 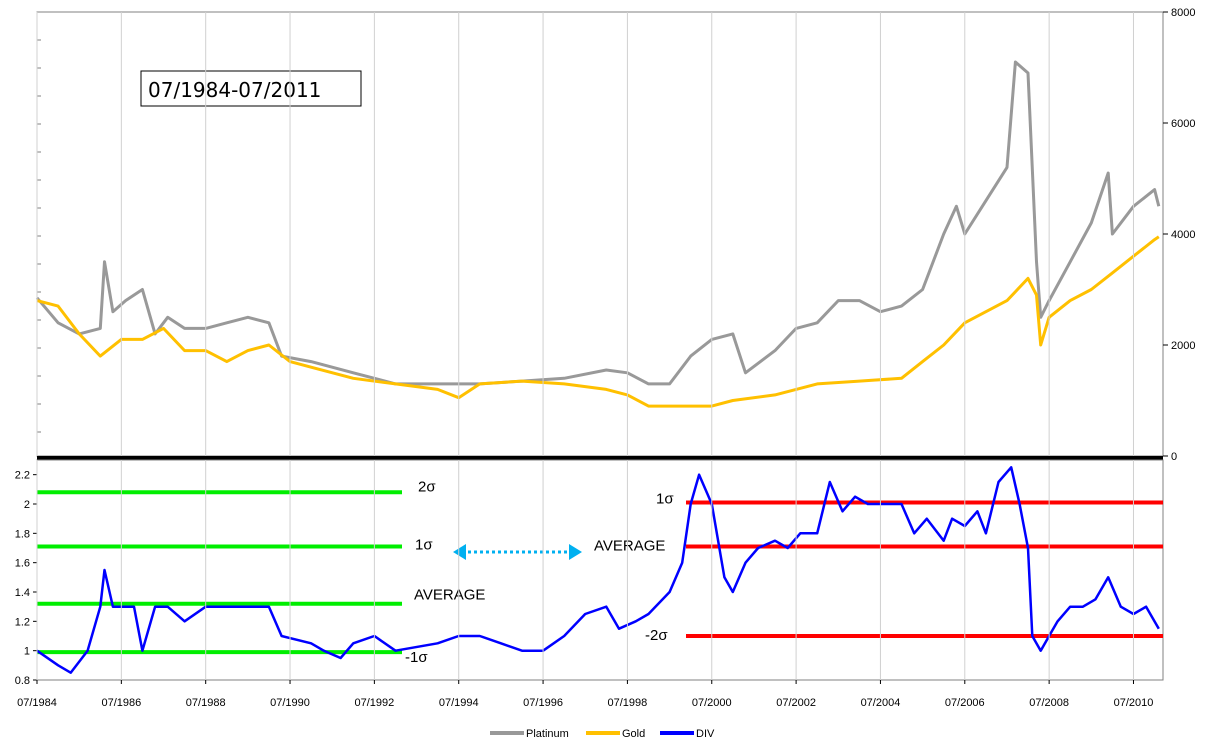 What do you see at coordinates (796, 703) in the screenshot?
I see `x-tick-label: 07/2002` at bounding box center [796, 703].